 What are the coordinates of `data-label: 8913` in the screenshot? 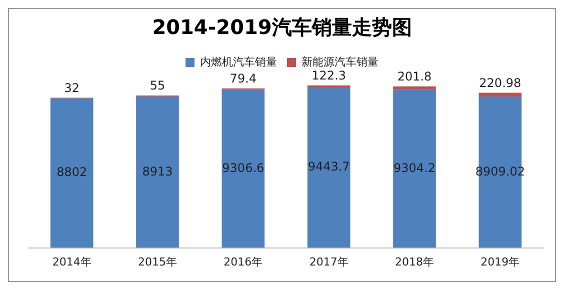 It's located at (157, 171).